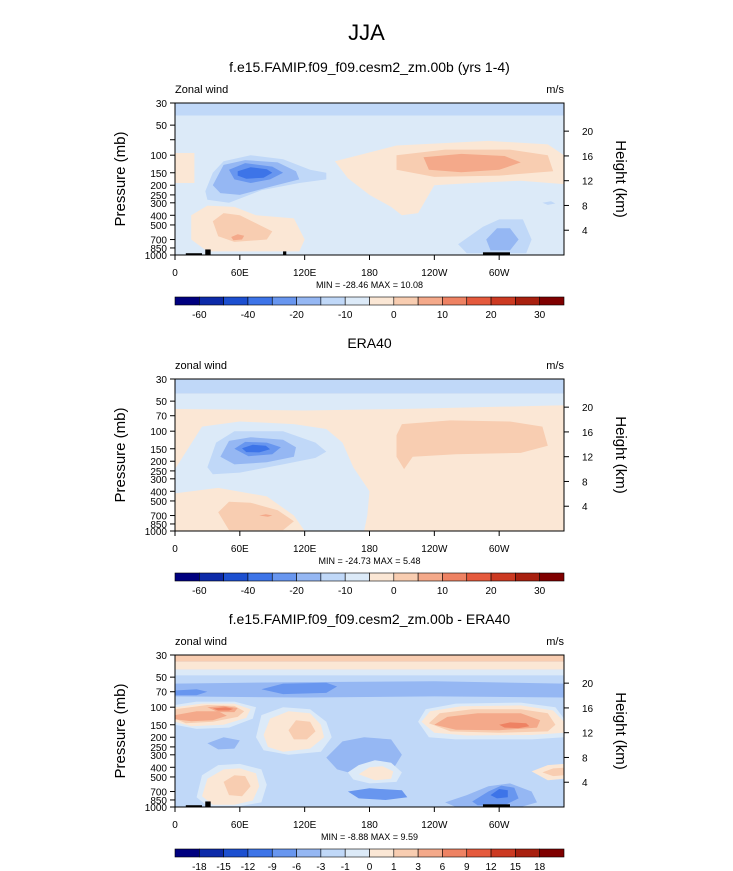 Image resolution: width=733 pixels, height=871 pixels. I want to click on min-max-stats: MIN = -8.88 MAX = 9.59, so click(369, 837).